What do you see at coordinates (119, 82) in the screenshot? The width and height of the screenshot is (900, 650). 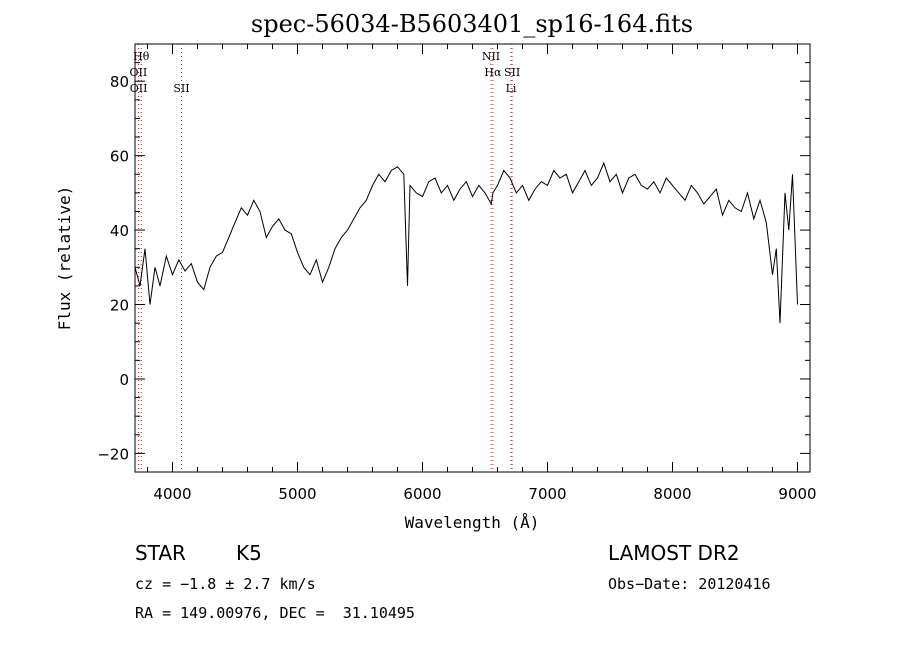 I see `y-tick-label: 80` at bounding box center [119, 82].